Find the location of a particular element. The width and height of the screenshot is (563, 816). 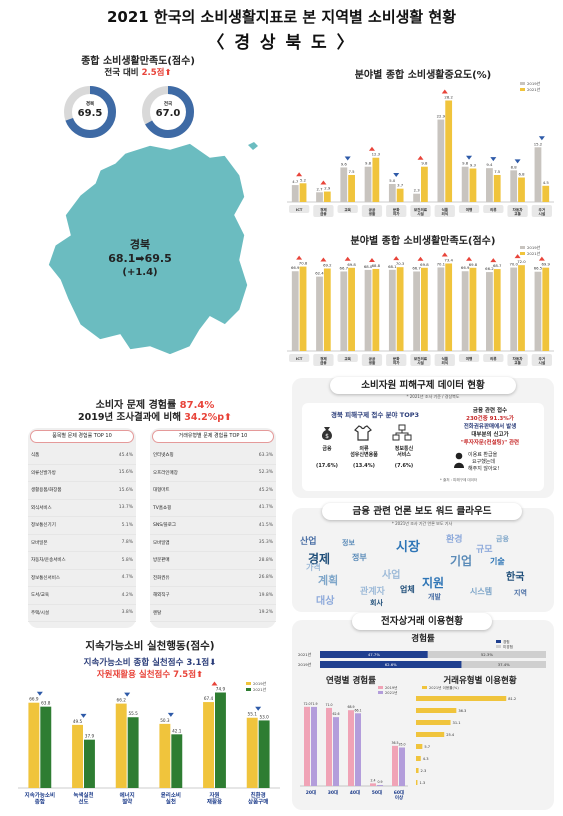

left-table-row: 모바일폰 7.8% is located at coordinates (82, 543).